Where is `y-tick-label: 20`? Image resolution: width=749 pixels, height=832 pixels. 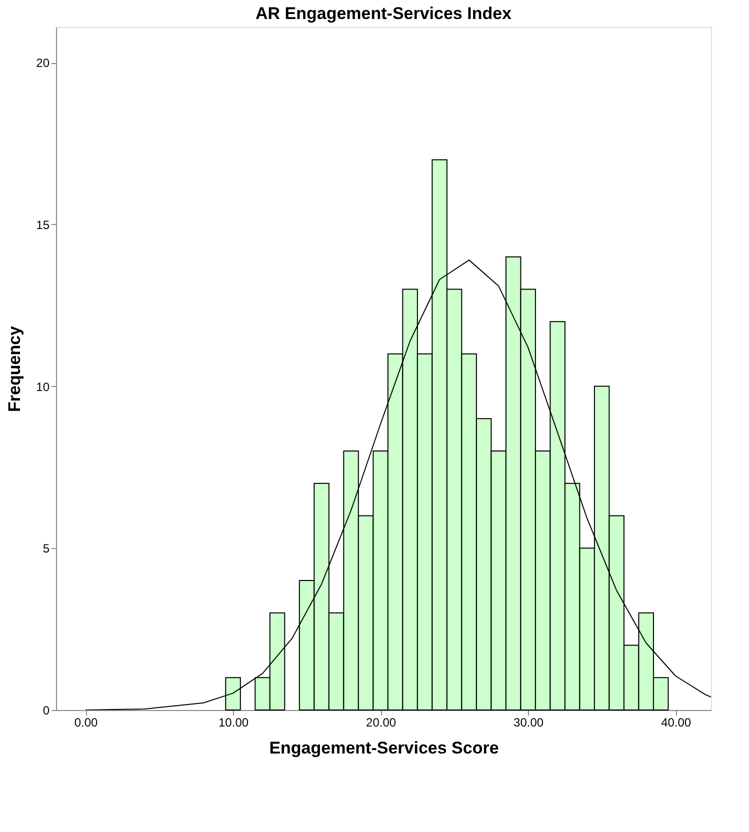
y-tick-label: 20 is located at coordinates (43, 63).